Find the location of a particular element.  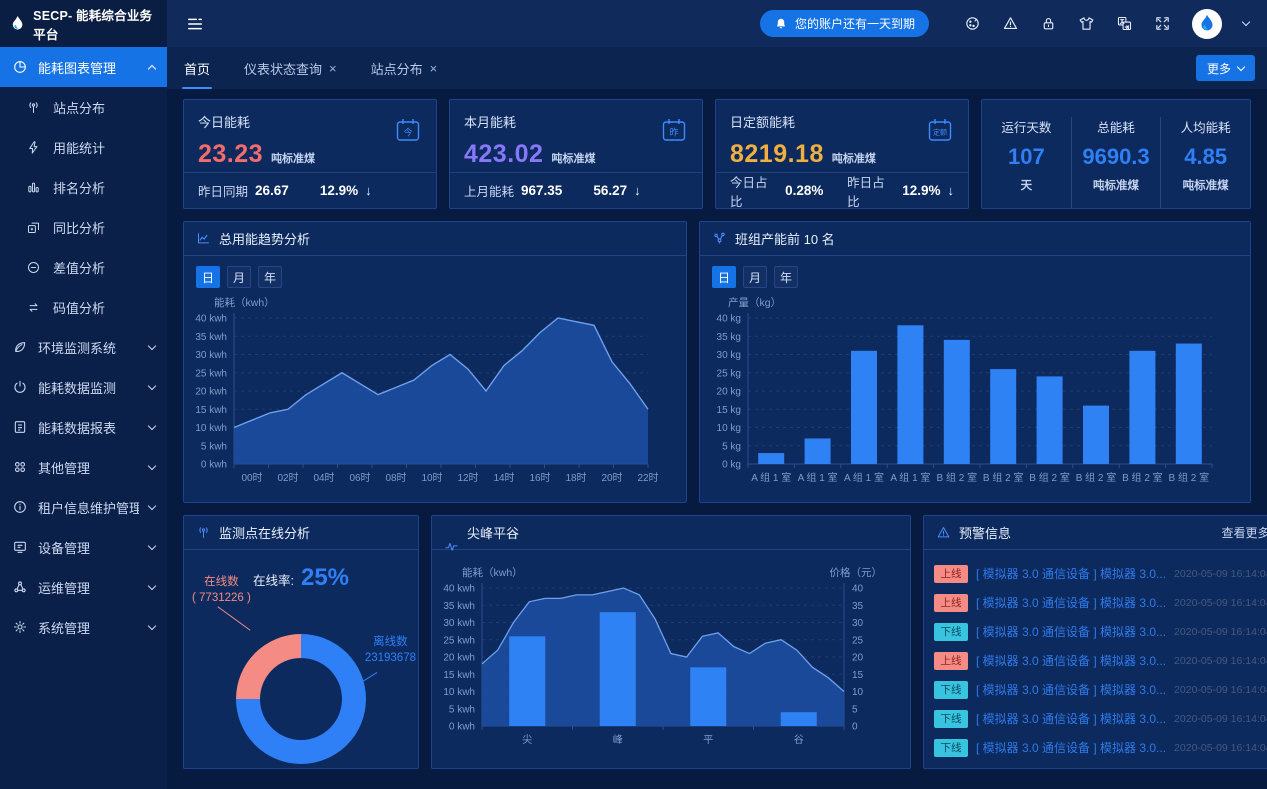

sidebar-group-label: 设备管理 is located at coordinates (64, 548).